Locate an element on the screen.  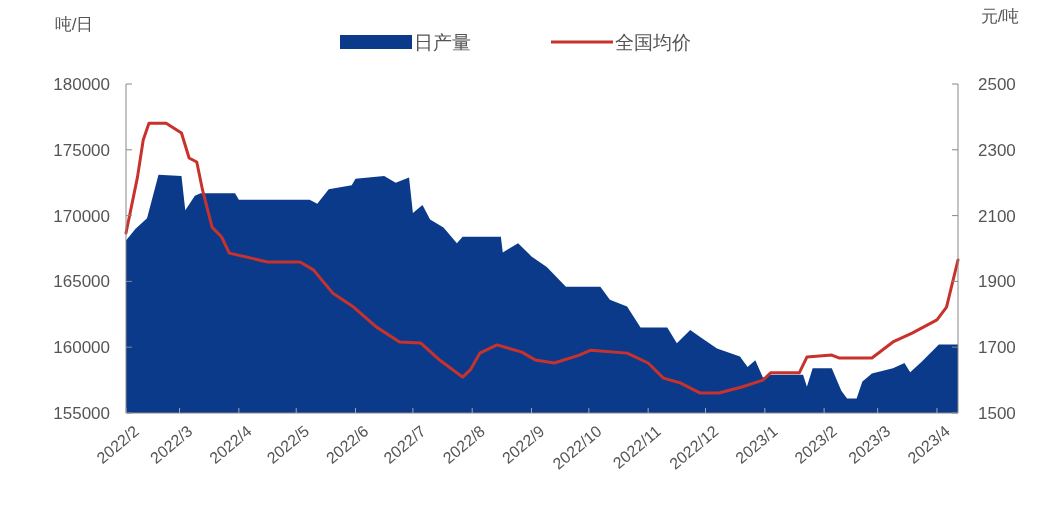
y-tick-label: 175000 is located at coordinates (81, 150).